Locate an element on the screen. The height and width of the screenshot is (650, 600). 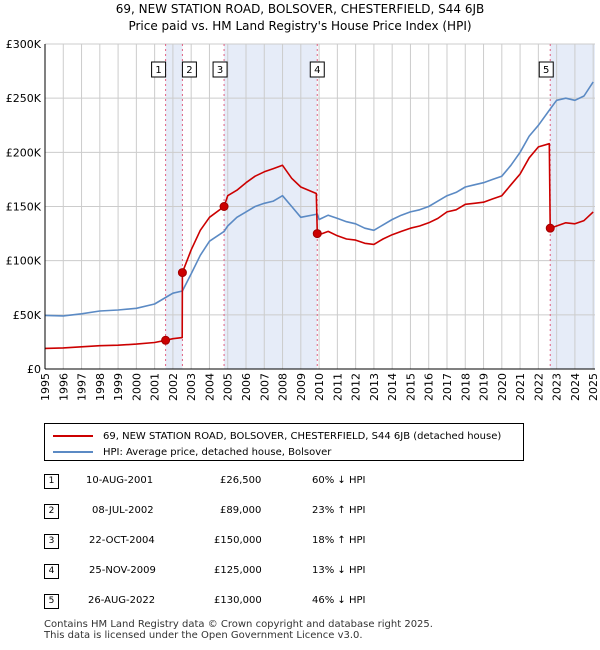
x-tick-label: 2013 is located at coordinates (374, 387).